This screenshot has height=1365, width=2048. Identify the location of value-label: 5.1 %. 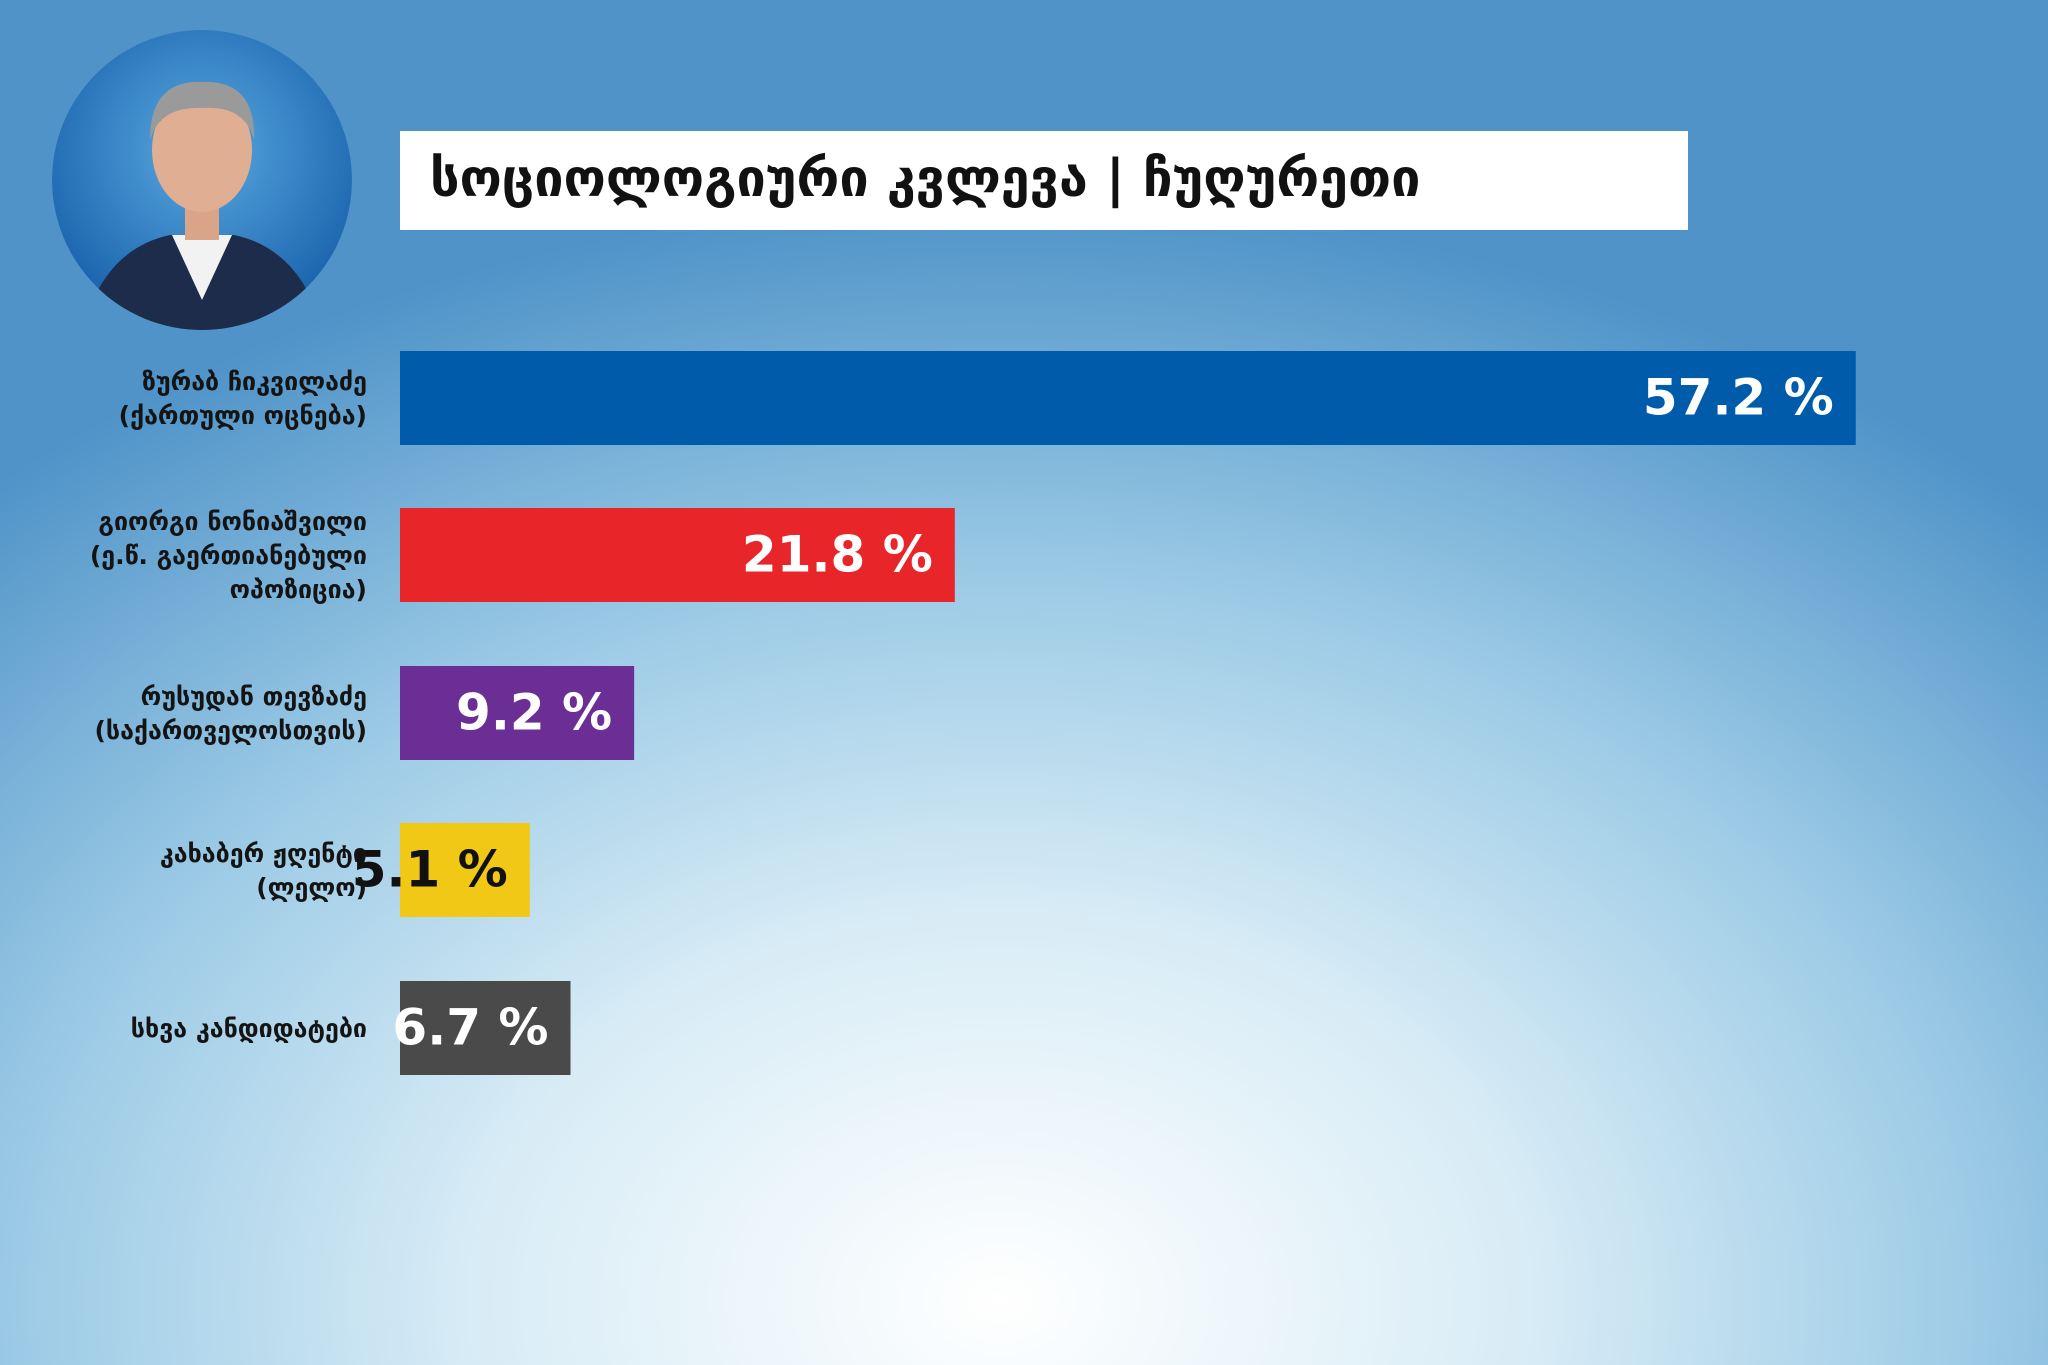
(430, 870).